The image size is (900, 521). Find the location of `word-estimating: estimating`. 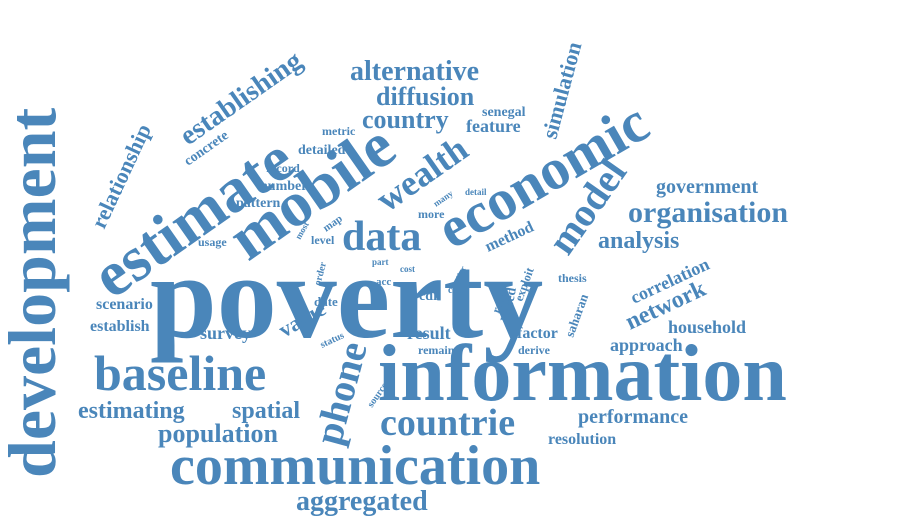

word-estimating: estimating is located at coordinates (131, 411).